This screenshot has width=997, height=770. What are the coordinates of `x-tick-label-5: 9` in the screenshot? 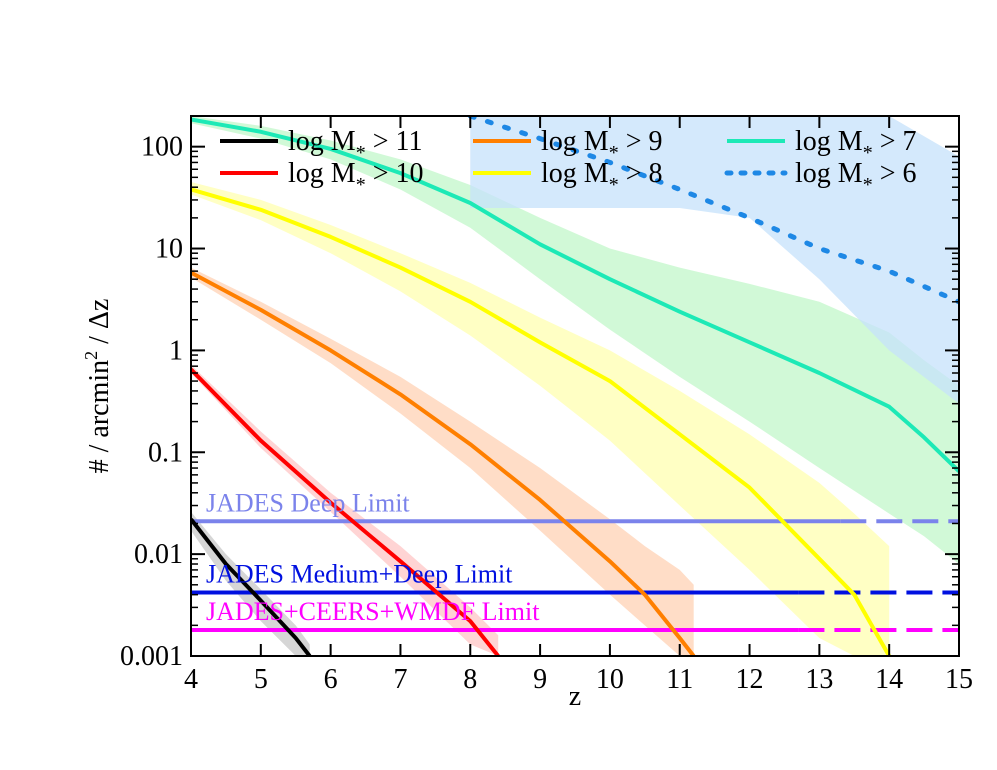 It's located at (540, 679).